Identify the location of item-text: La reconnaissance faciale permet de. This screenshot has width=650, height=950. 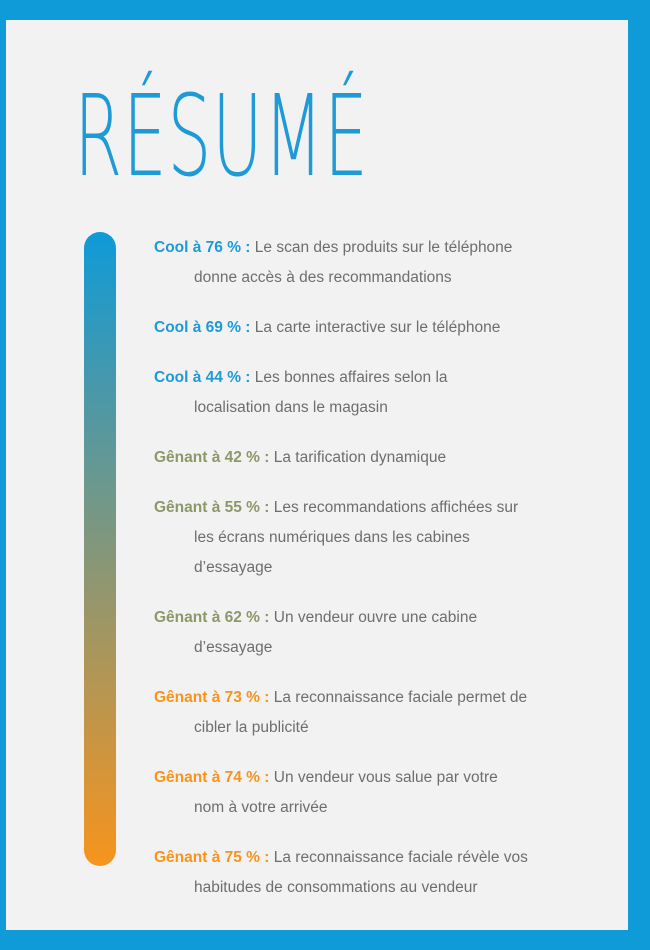
(400, 697).